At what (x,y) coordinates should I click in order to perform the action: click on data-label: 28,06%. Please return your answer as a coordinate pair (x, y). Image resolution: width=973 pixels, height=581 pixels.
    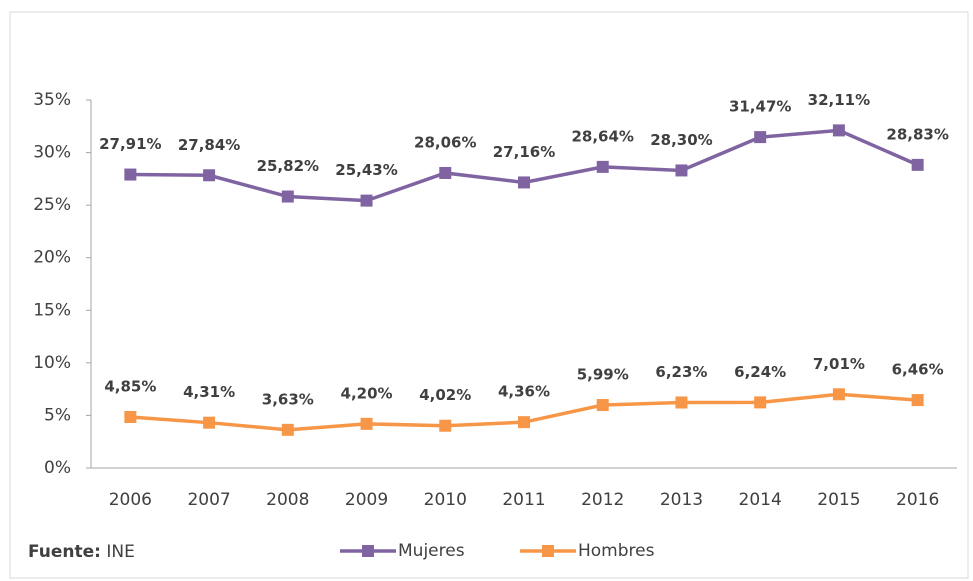
    Looking at the image, I should click on (445, 142).